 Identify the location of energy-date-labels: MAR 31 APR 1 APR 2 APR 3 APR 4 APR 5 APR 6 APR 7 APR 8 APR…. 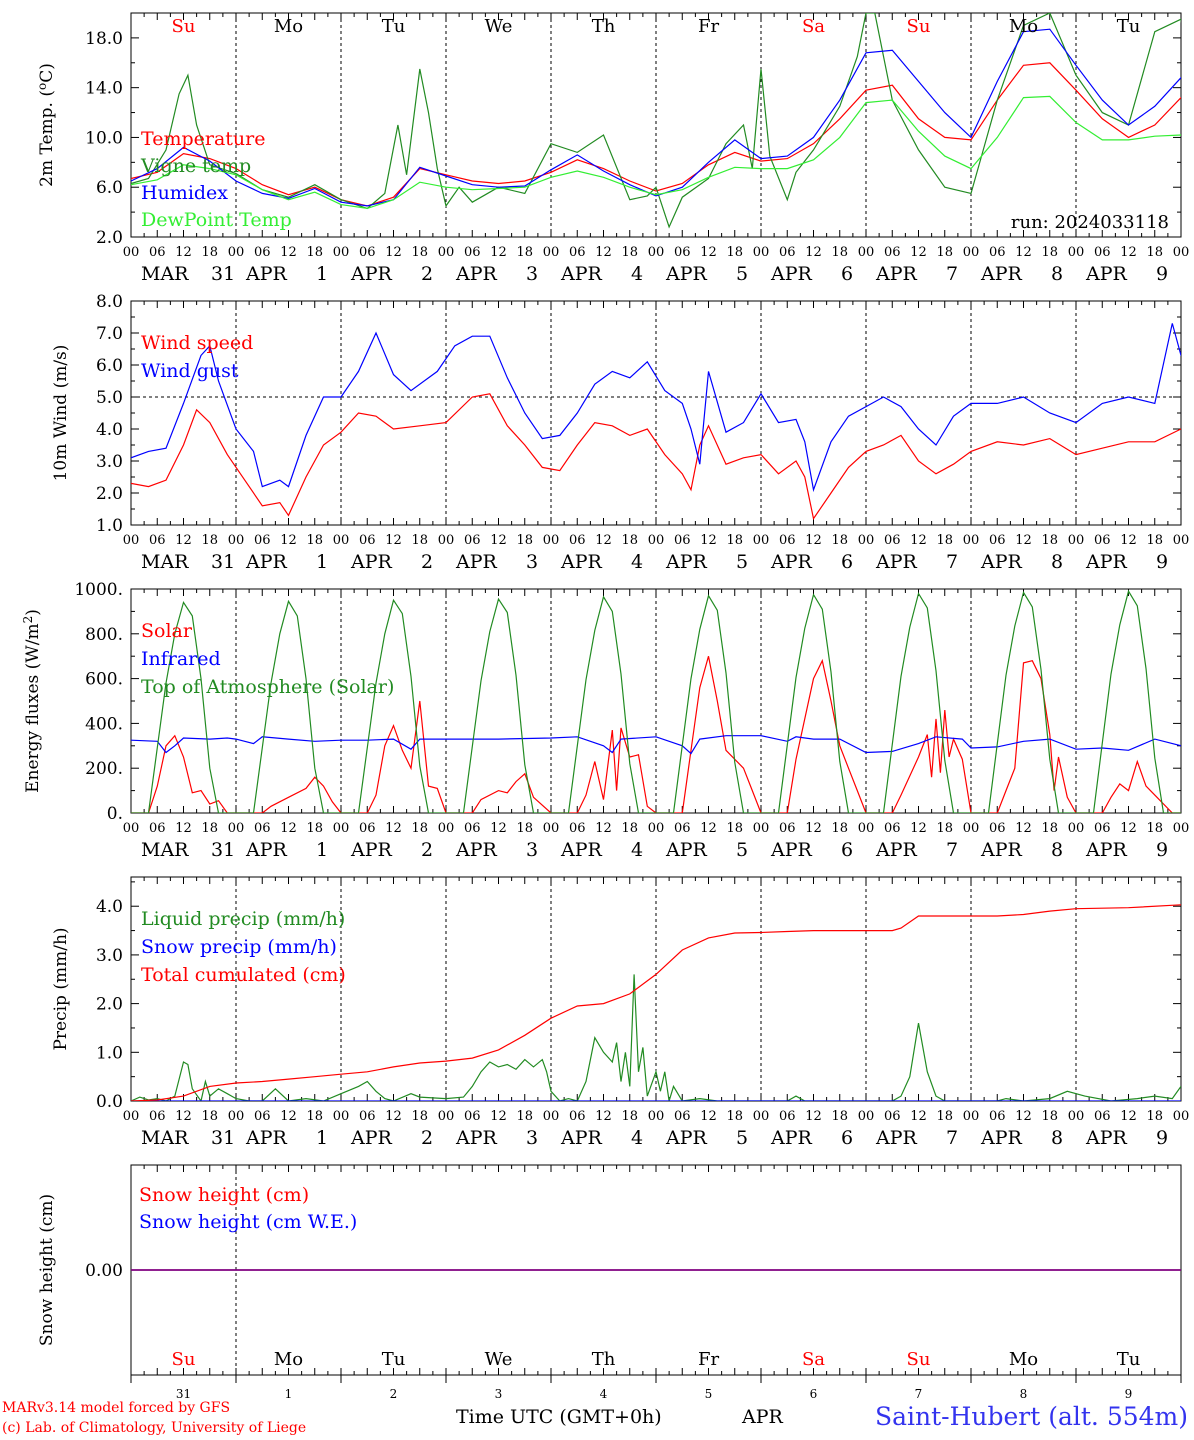
(654, 850).